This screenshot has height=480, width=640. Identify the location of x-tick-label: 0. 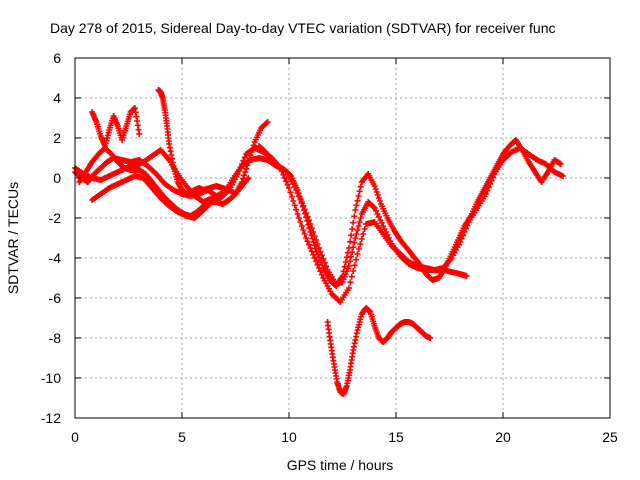
(75, 437).